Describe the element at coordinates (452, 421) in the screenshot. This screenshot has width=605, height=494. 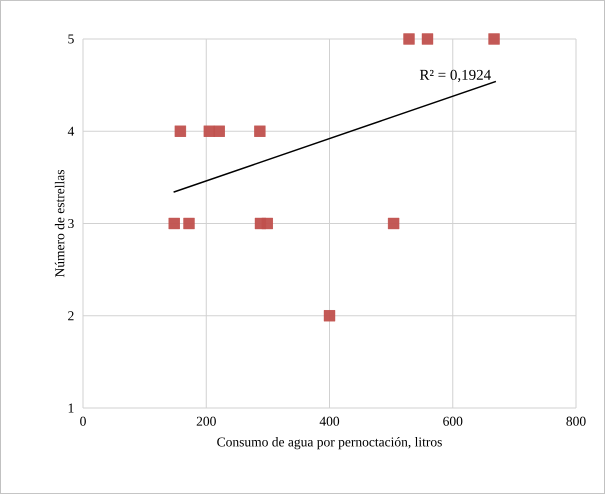
I see `x-tick-label: 600` at that location.